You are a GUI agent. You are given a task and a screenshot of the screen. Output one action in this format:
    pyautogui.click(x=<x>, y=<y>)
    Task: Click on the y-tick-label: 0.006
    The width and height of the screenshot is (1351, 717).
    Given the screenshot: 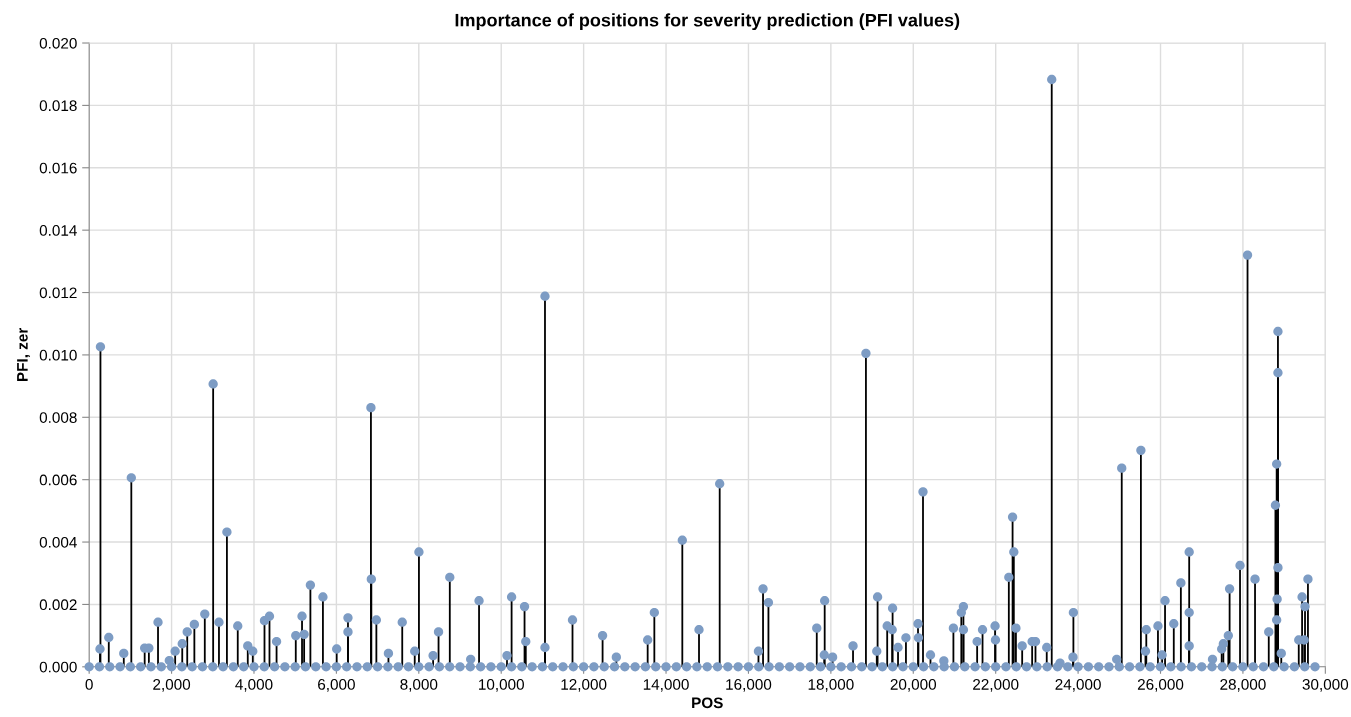 What is the action you would take?
    pyautogui.click(x=58, y=480)
    